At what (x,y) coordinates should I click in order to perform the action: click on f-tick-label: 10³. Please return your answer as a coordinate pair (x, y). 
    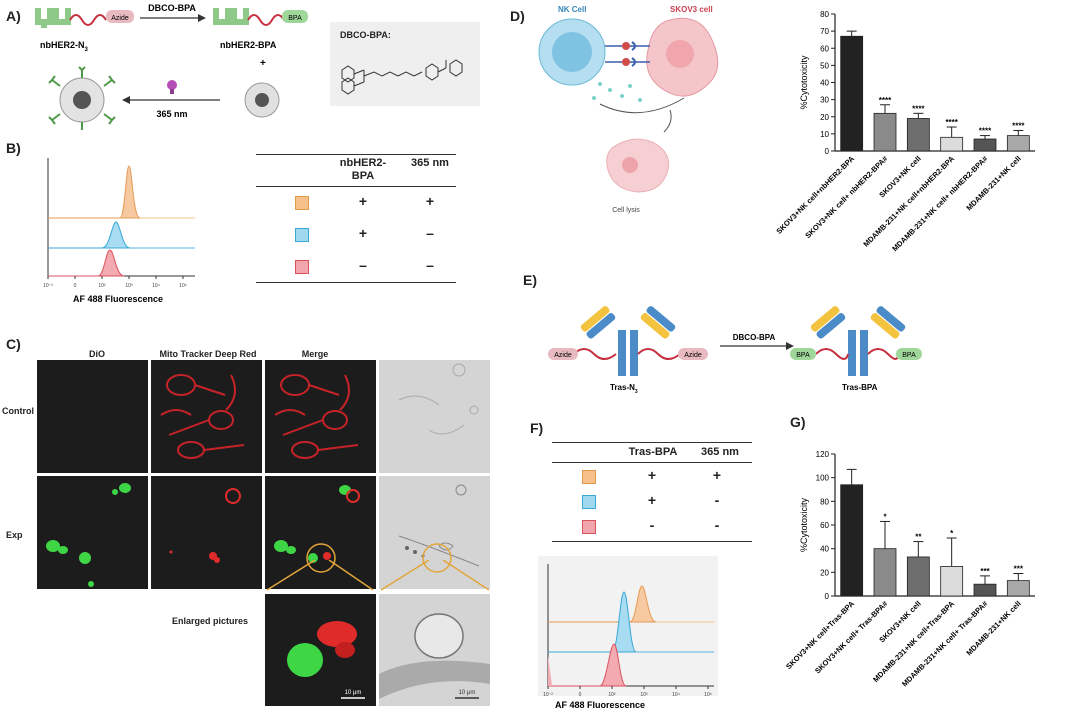
    Looking at the image, I should click on (644, 695).